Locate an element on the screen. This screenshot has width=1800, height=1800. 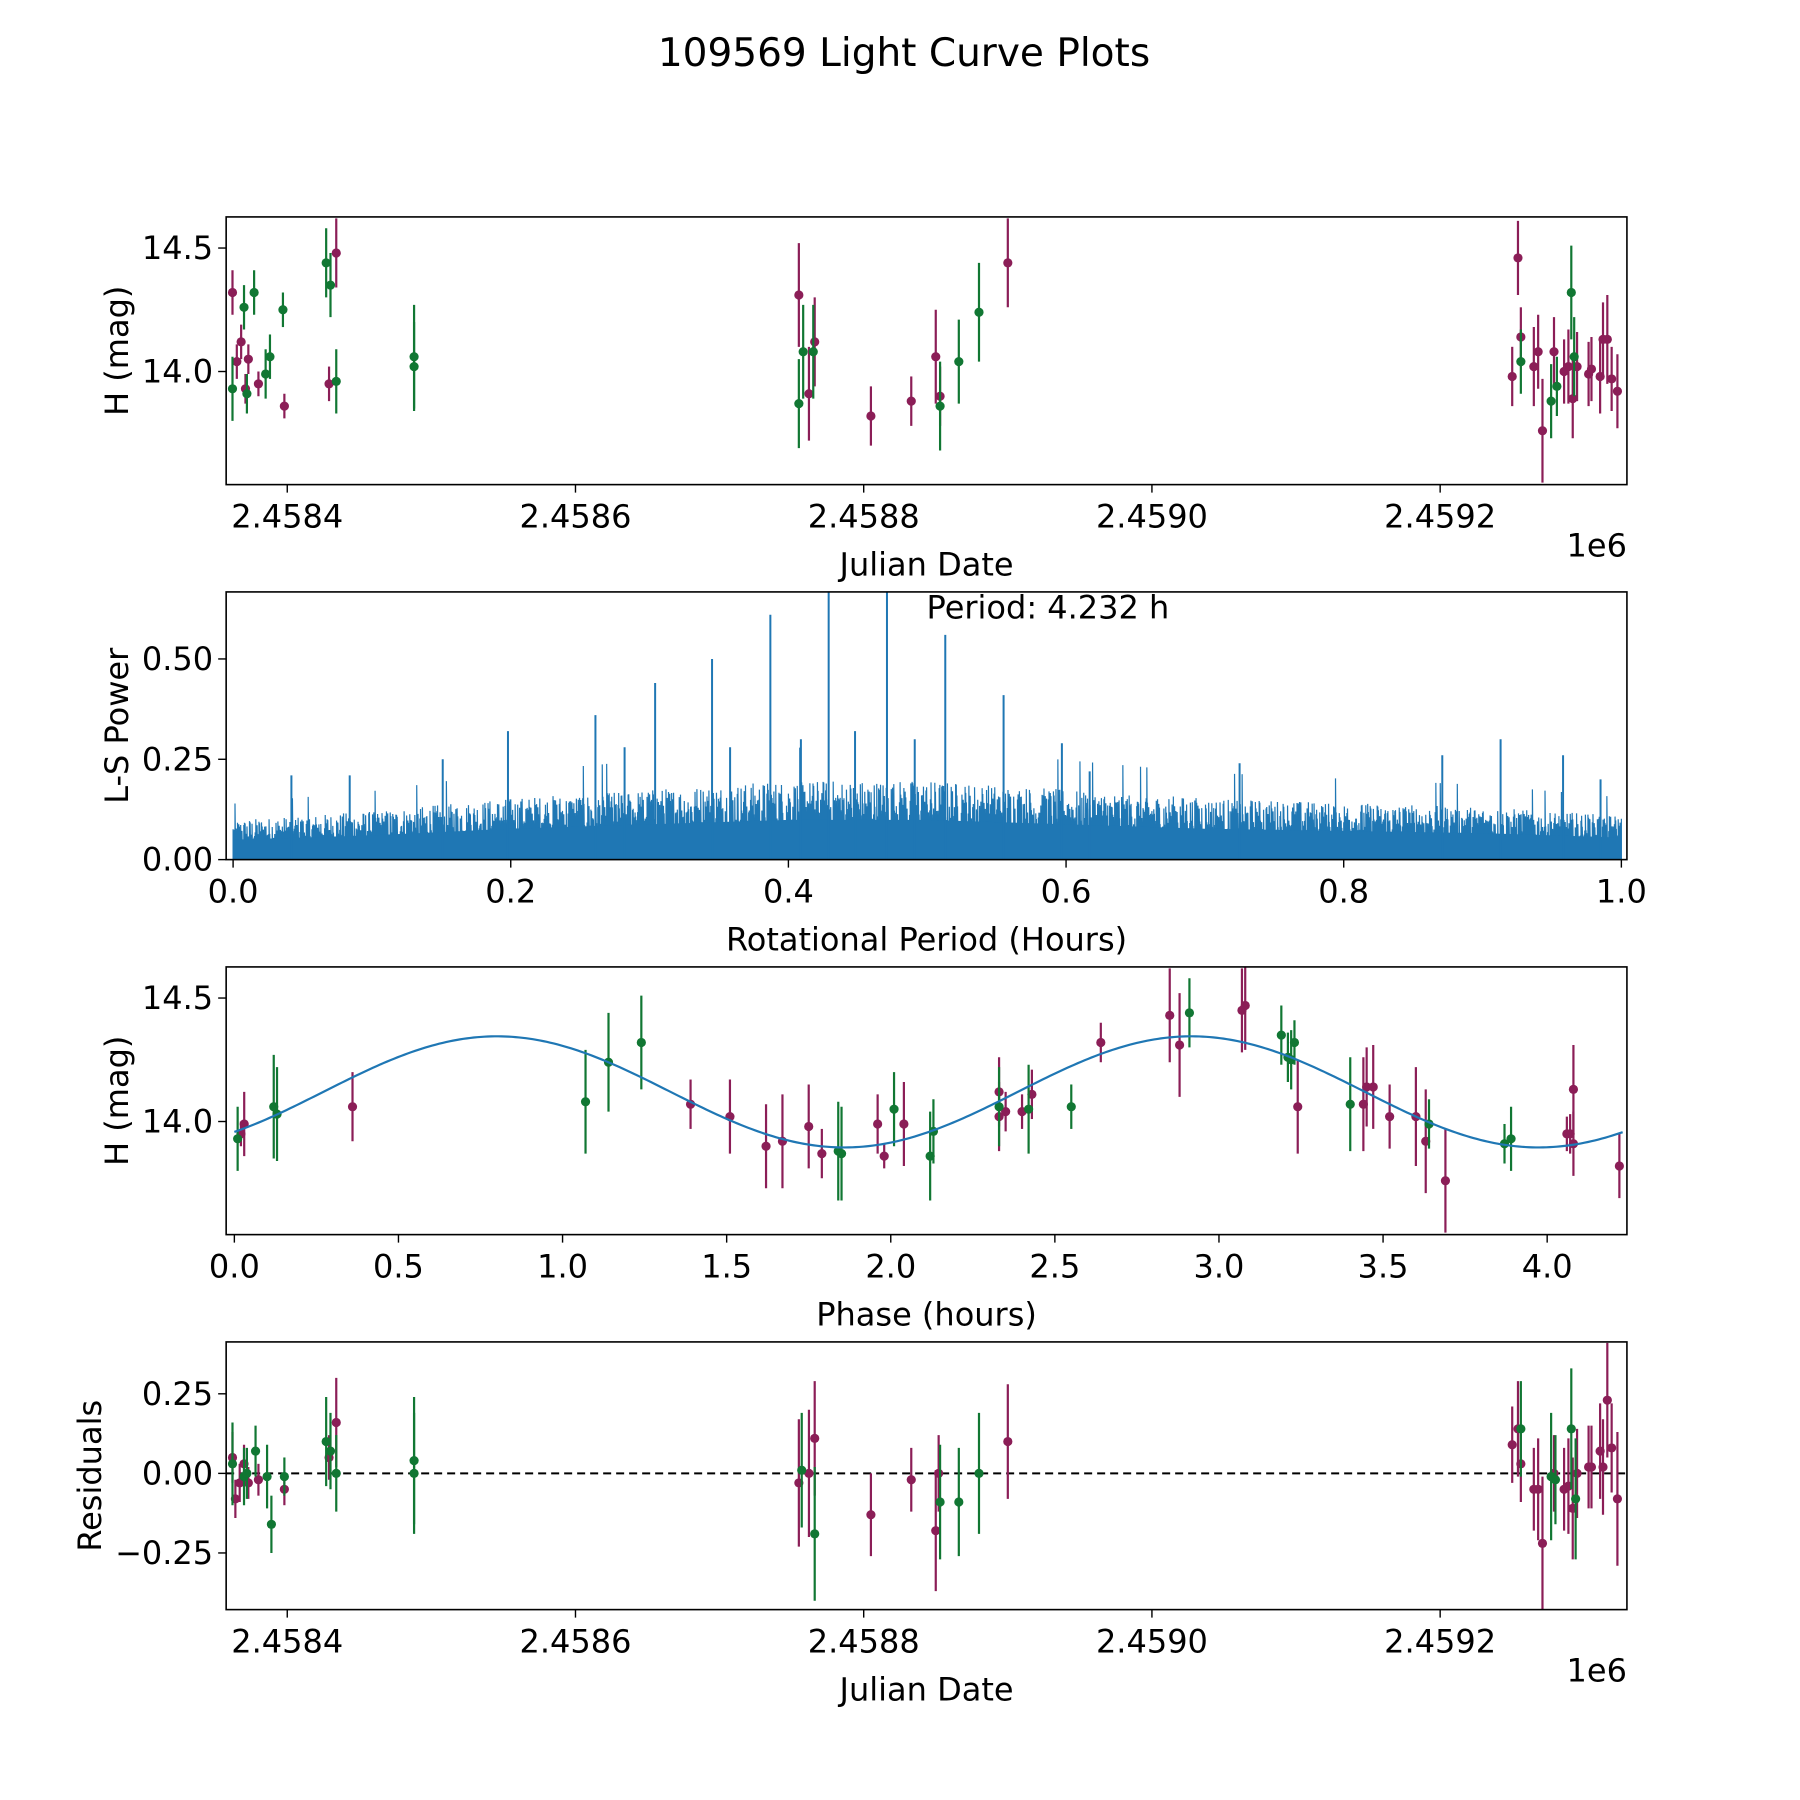
x-offset-label: 1e6 is located at coordinates (1597, 1671).